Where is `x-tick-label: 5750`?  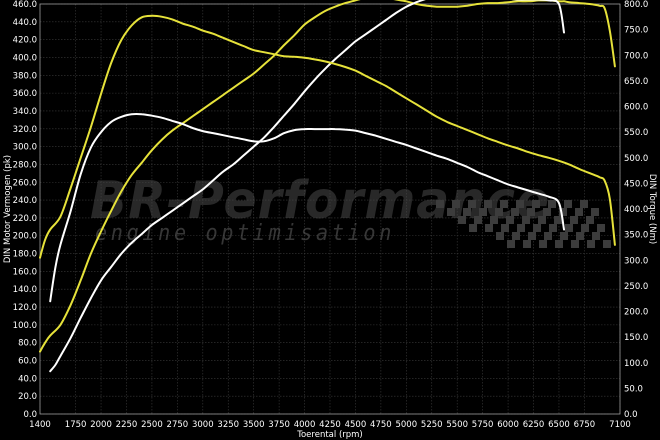 x-tick-label: 5750 is located at coordinates (483, 425).